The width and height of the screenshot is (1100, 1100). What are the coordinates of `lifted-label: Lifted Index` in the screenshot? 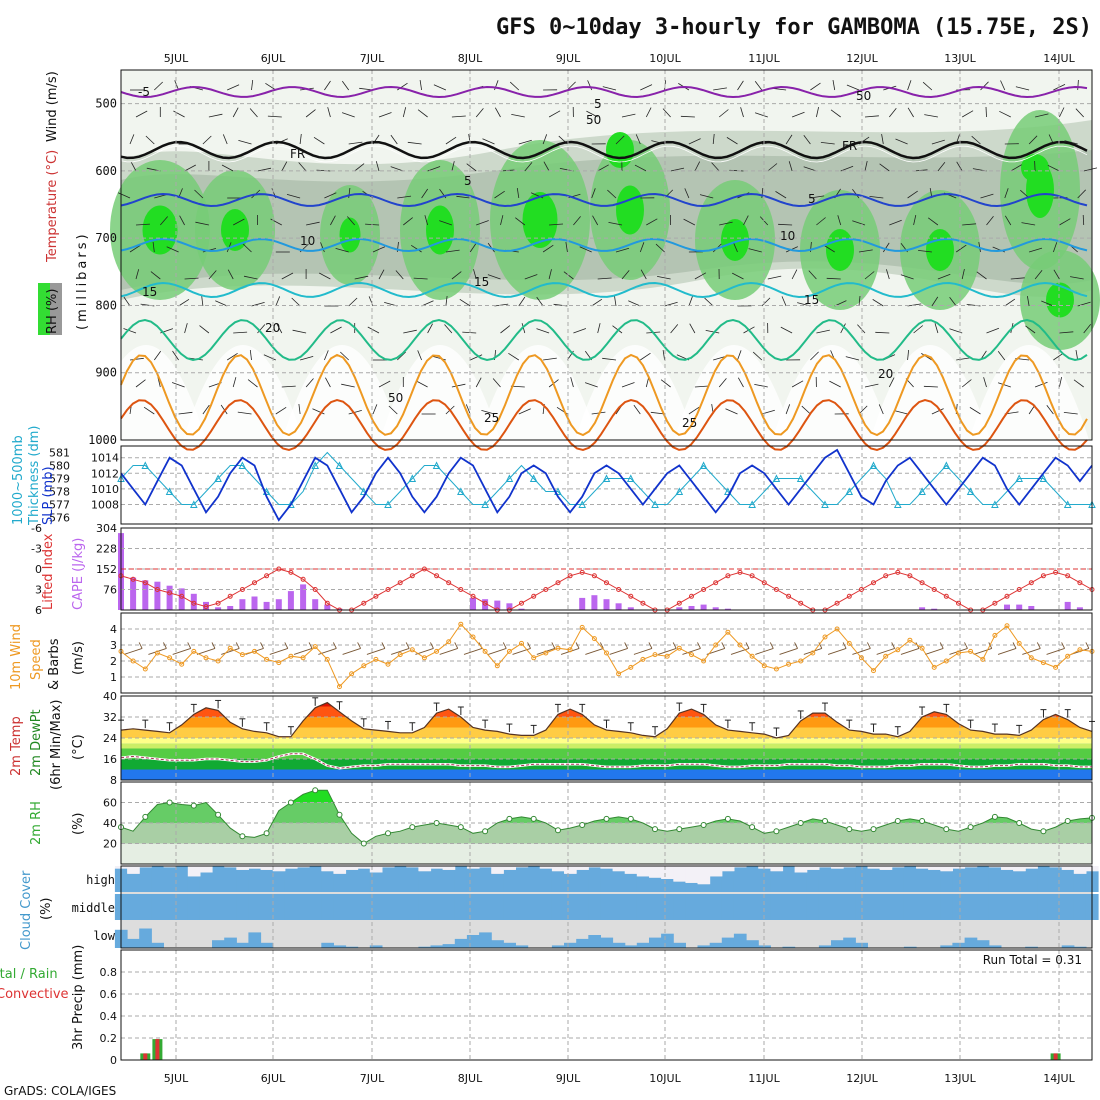 It's located at (48, 571).